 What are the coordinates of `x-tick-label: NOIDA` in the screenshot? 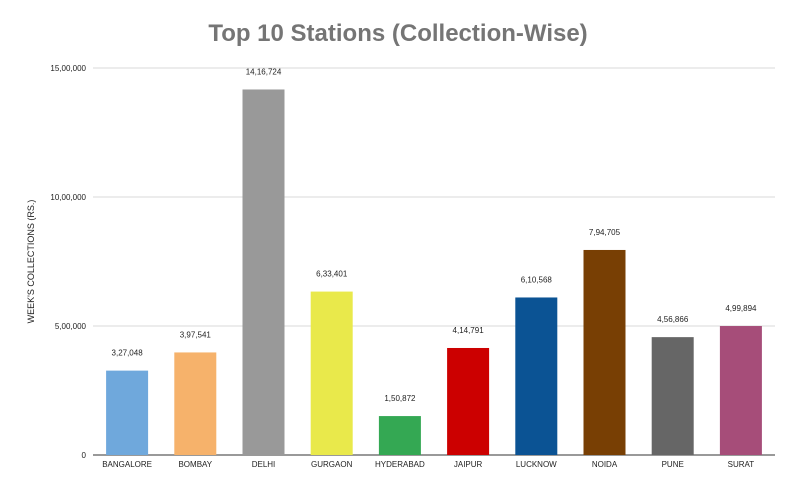 It's located at (605, 464).